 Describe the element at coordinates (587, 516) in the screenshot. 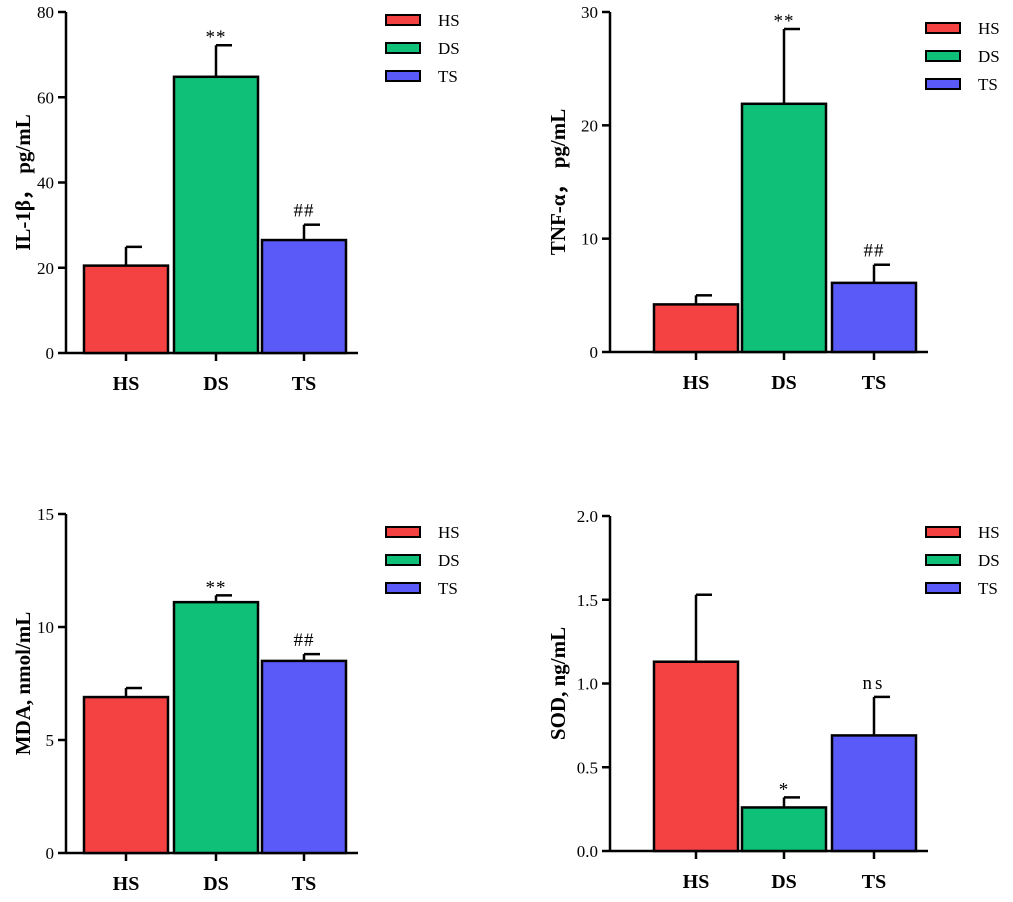

I see `y-tick-label: 2.0` at that location.